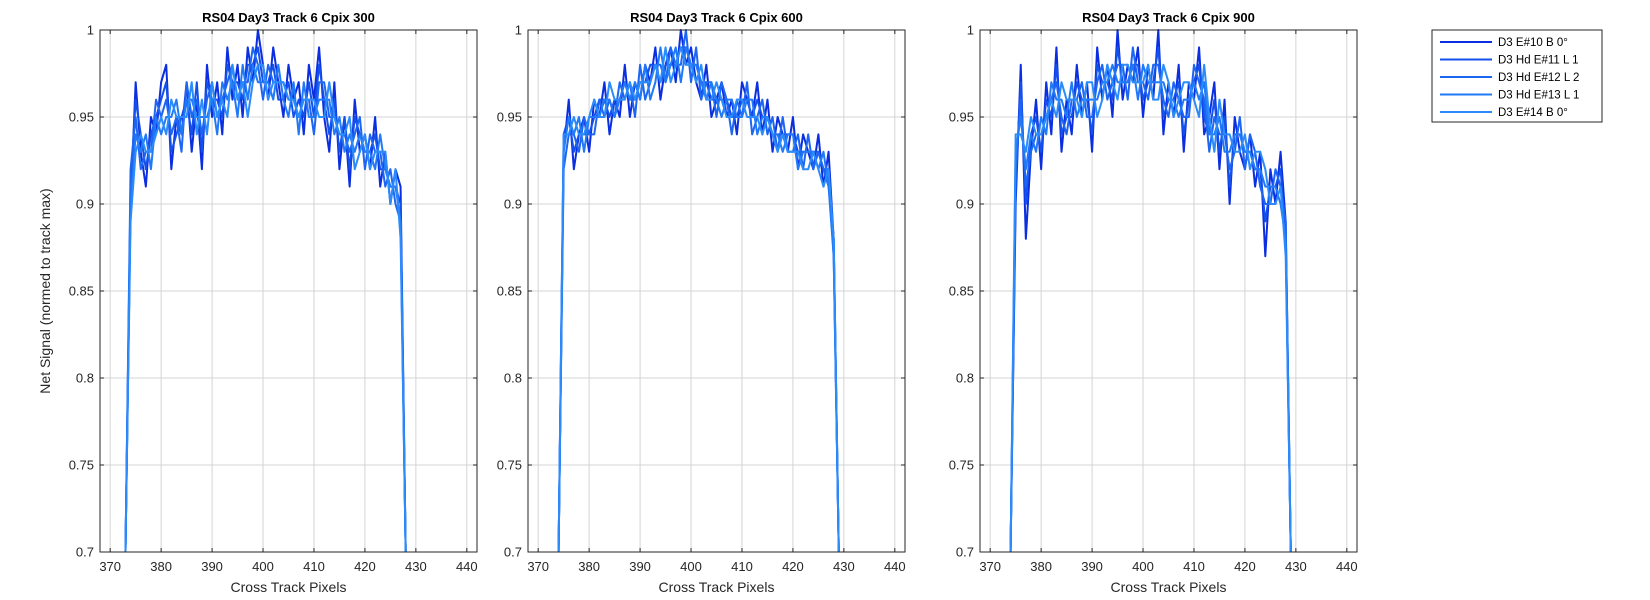  Describe the element at coordinates (45, 290) in the screenshot. I see `y-axis-label: Net Signal (normed to track max)` at that location.